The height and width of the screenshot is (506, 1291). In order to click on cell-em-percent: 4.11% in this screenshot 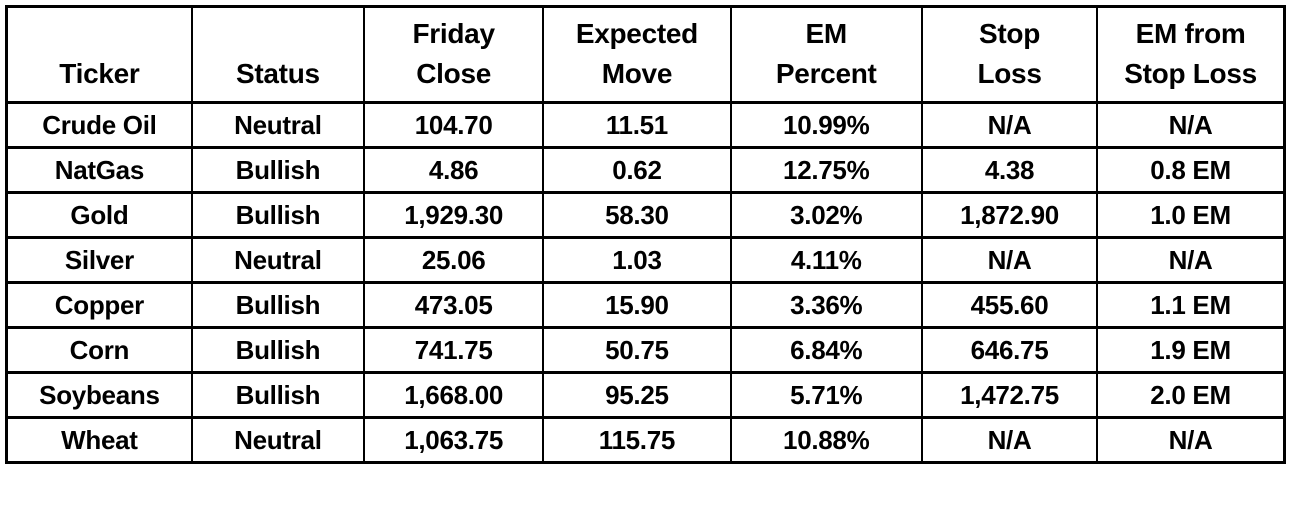, I will do `click(826, 260)`.